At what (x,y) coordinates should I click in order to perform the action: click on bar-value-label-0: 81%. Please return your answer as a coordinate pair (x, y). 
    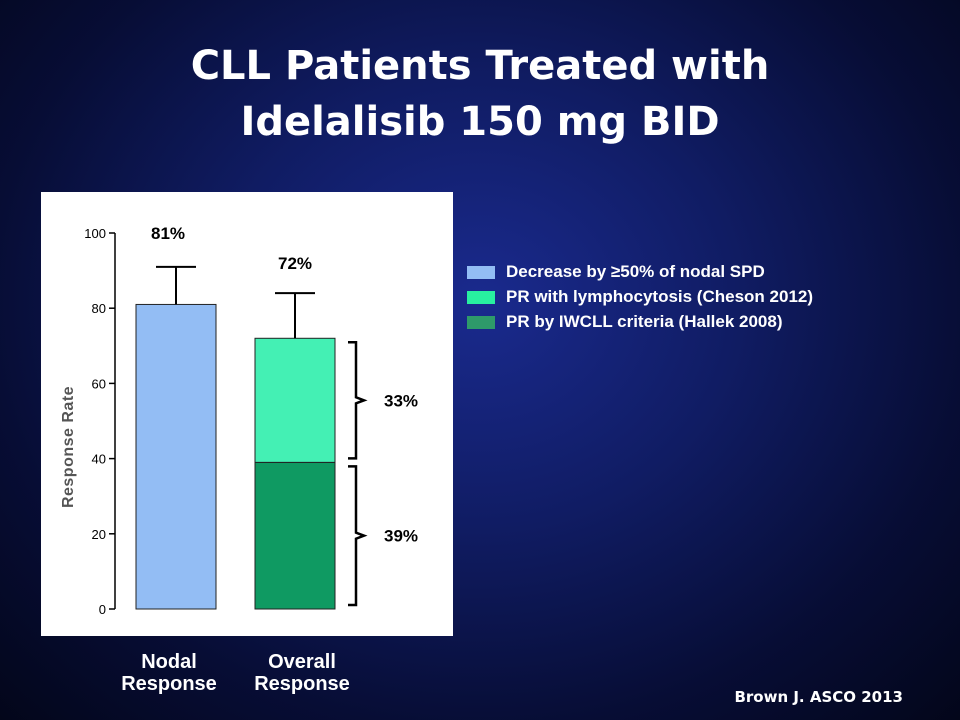
    Looking at the image, I should click on (168, 233).